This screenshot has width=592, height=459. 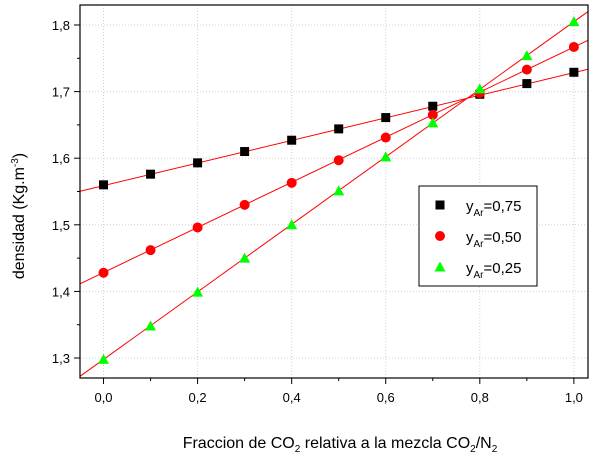 I want to click on y-tick-label: 1,5, so click(x=61, y=225).